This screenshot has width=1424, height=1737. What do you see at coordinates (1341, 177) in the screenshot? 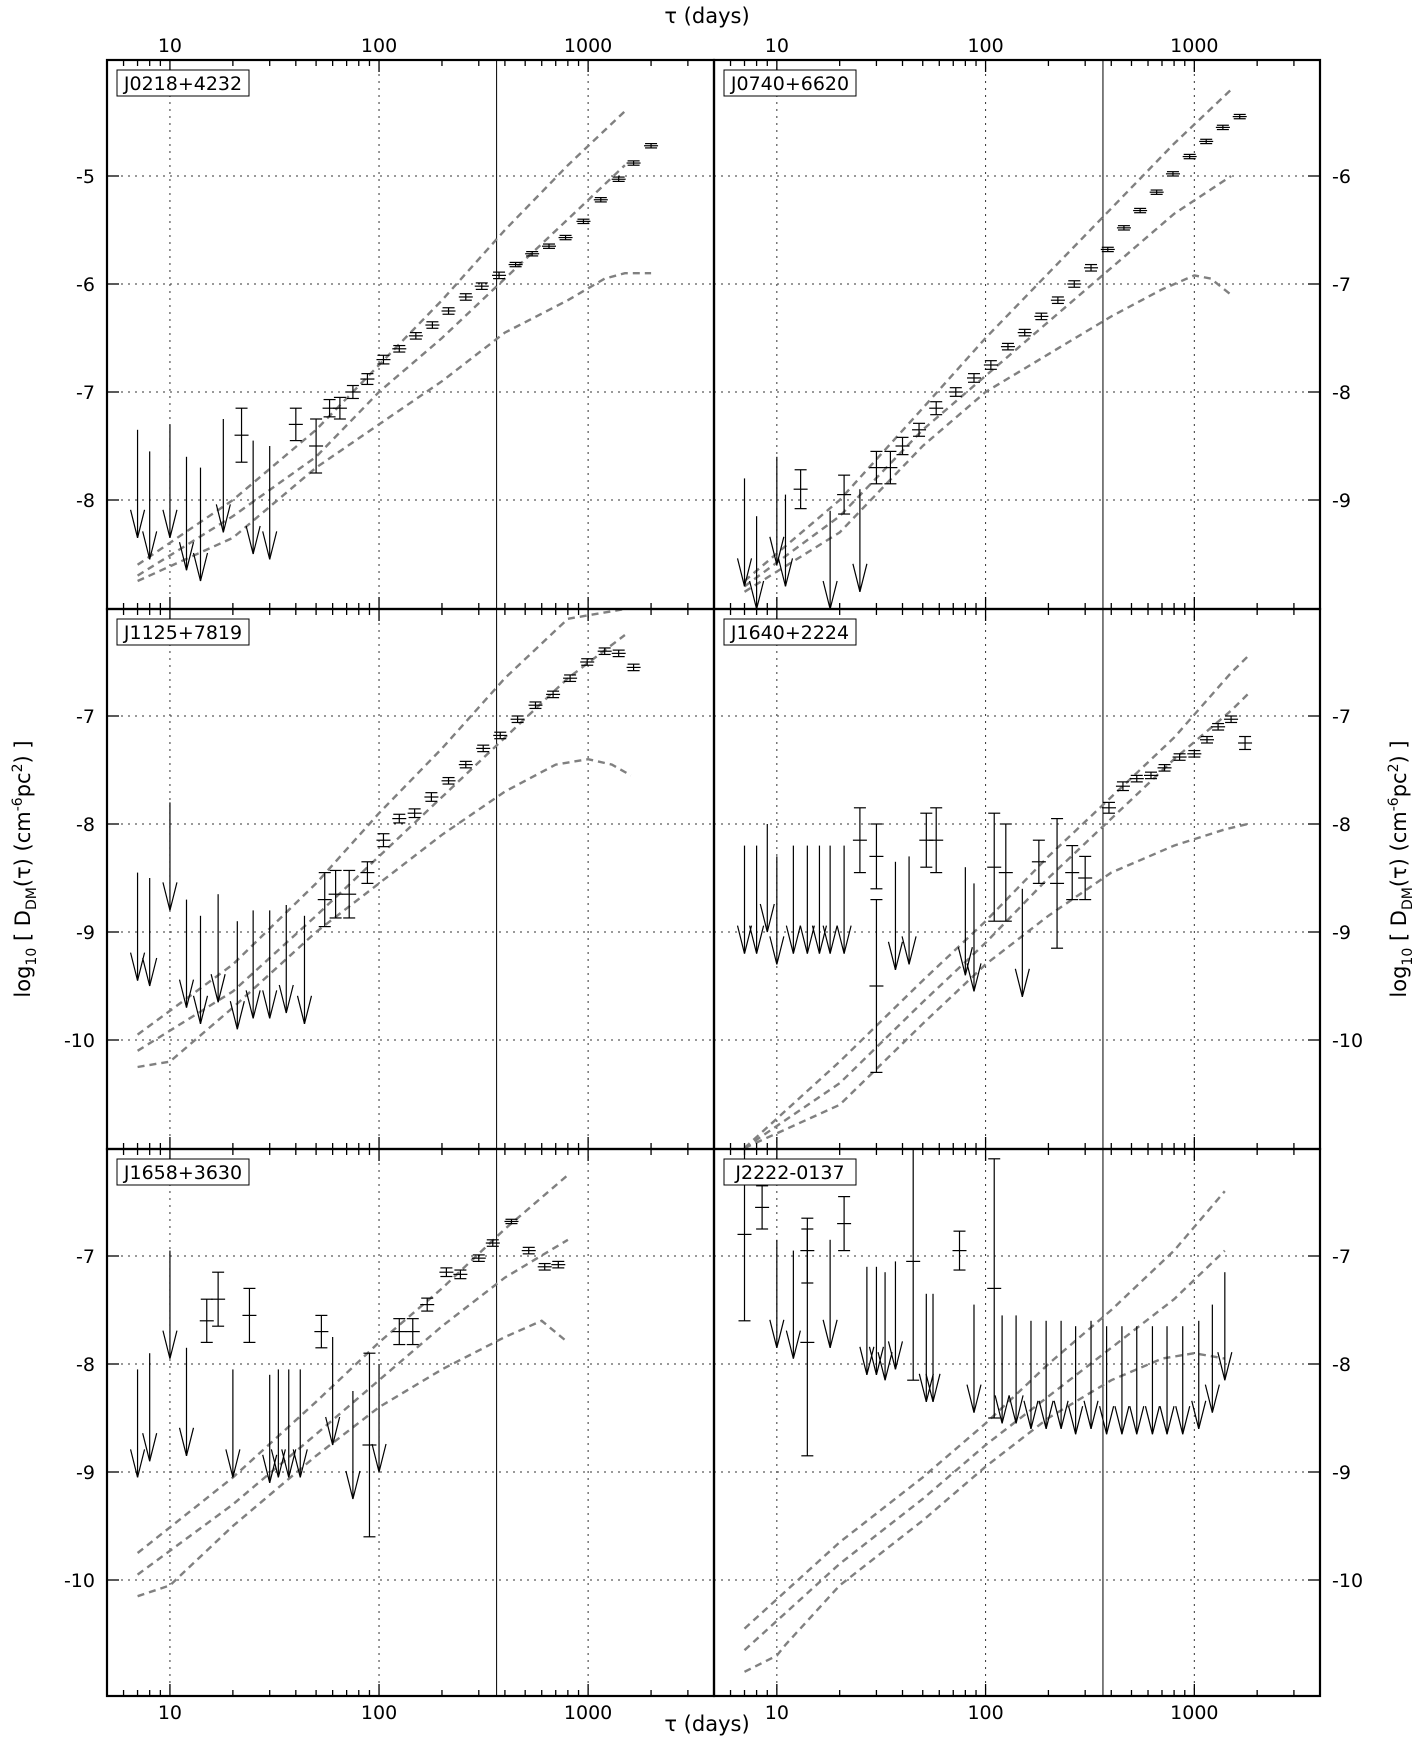
I see `y-tick-label: -6` at bounding box center [1341, 177].